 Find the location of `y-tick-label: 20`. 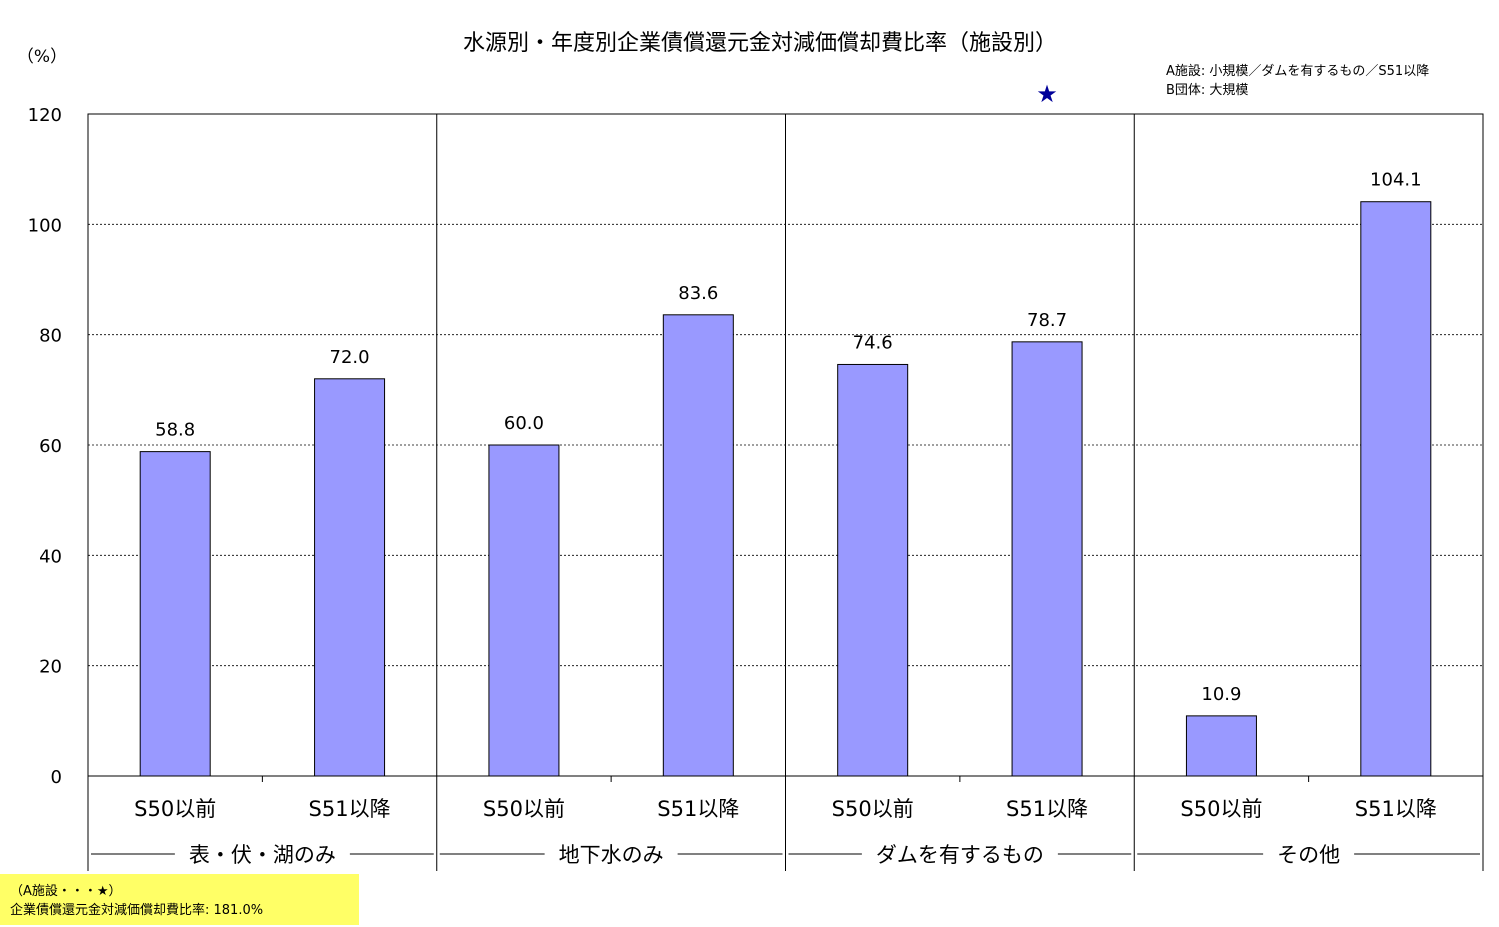

y-tick-label: 20 is located at coordinates (50, 667).